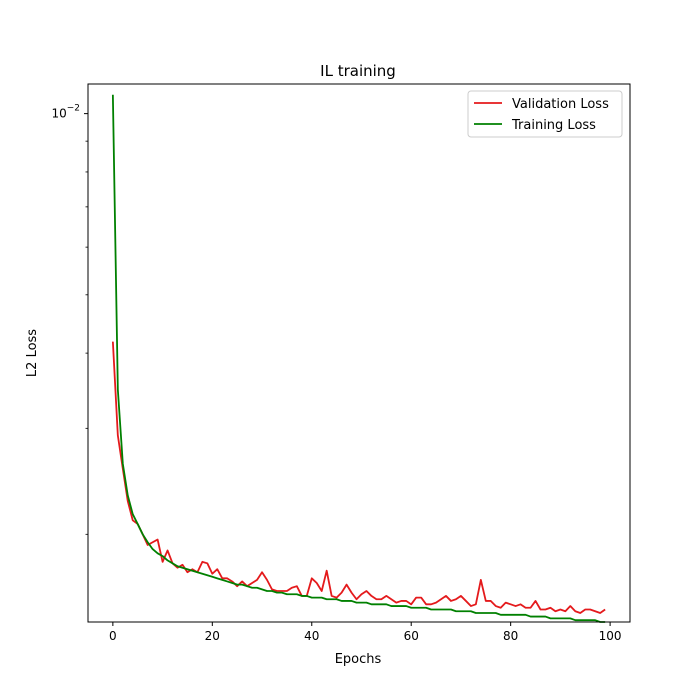 This screenshot has height=700, width=700. Describe the element at coordinates (610, 636) in the screenshot. I see `x-tick-label: 100` at that location.